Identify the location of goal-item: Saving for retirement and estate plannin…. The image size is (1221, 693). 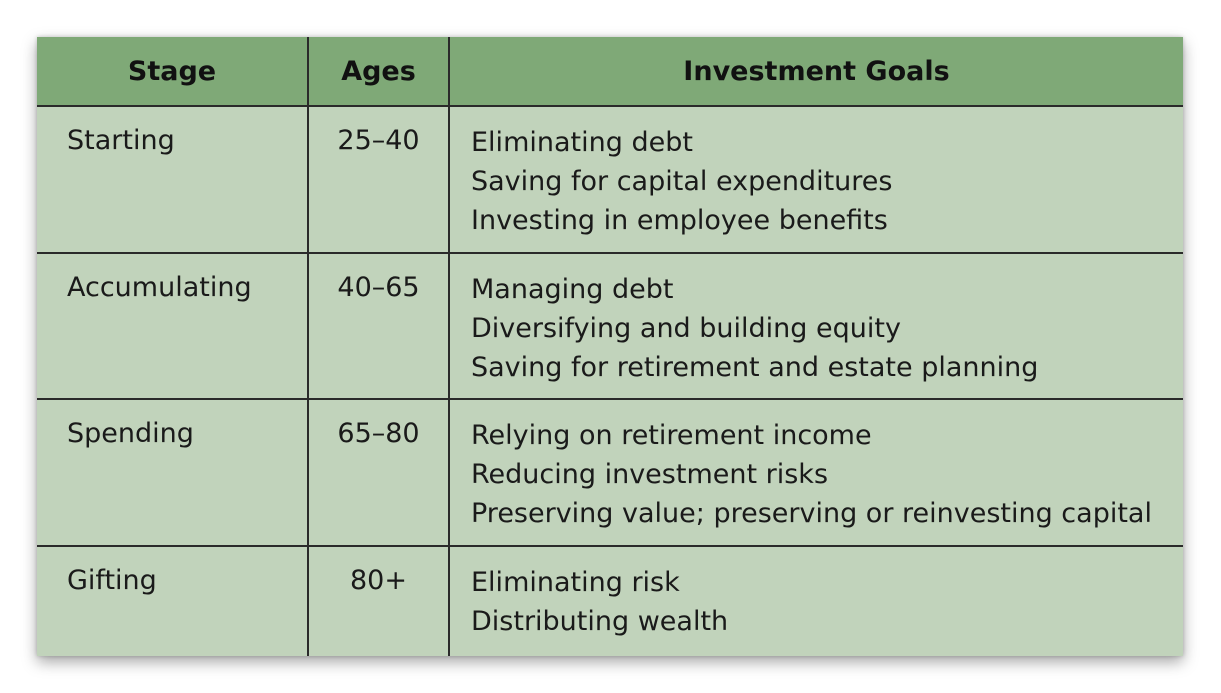
(755, 367).